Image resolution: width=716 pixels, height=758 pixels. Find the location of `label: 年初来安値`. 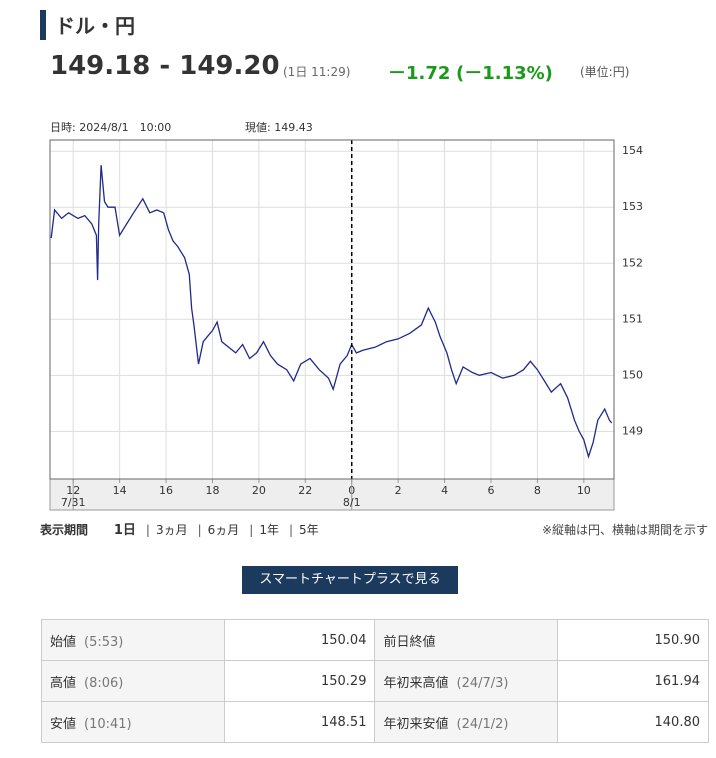

label: 年初来安値 is located at coordinates (416, 724).